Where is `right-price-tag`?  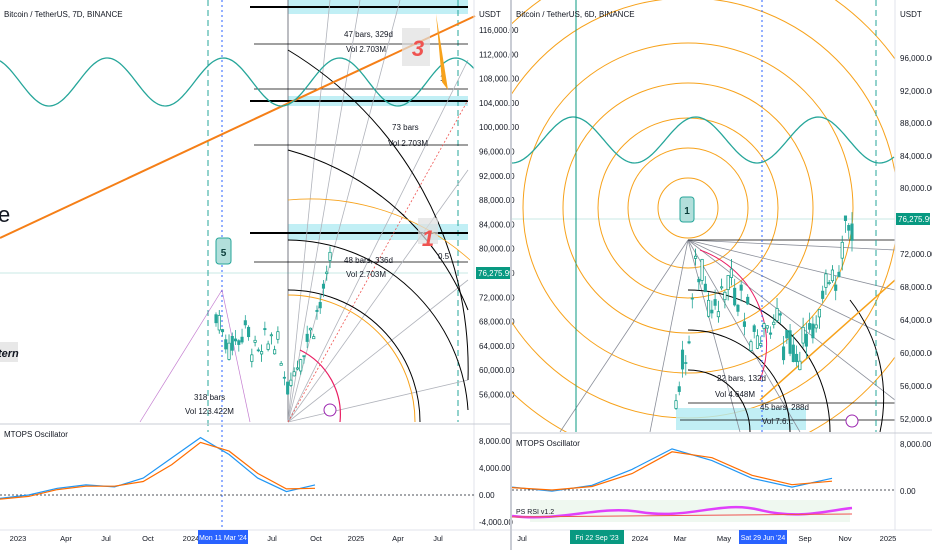
right-price-tag is located at coordinates (913, 219).